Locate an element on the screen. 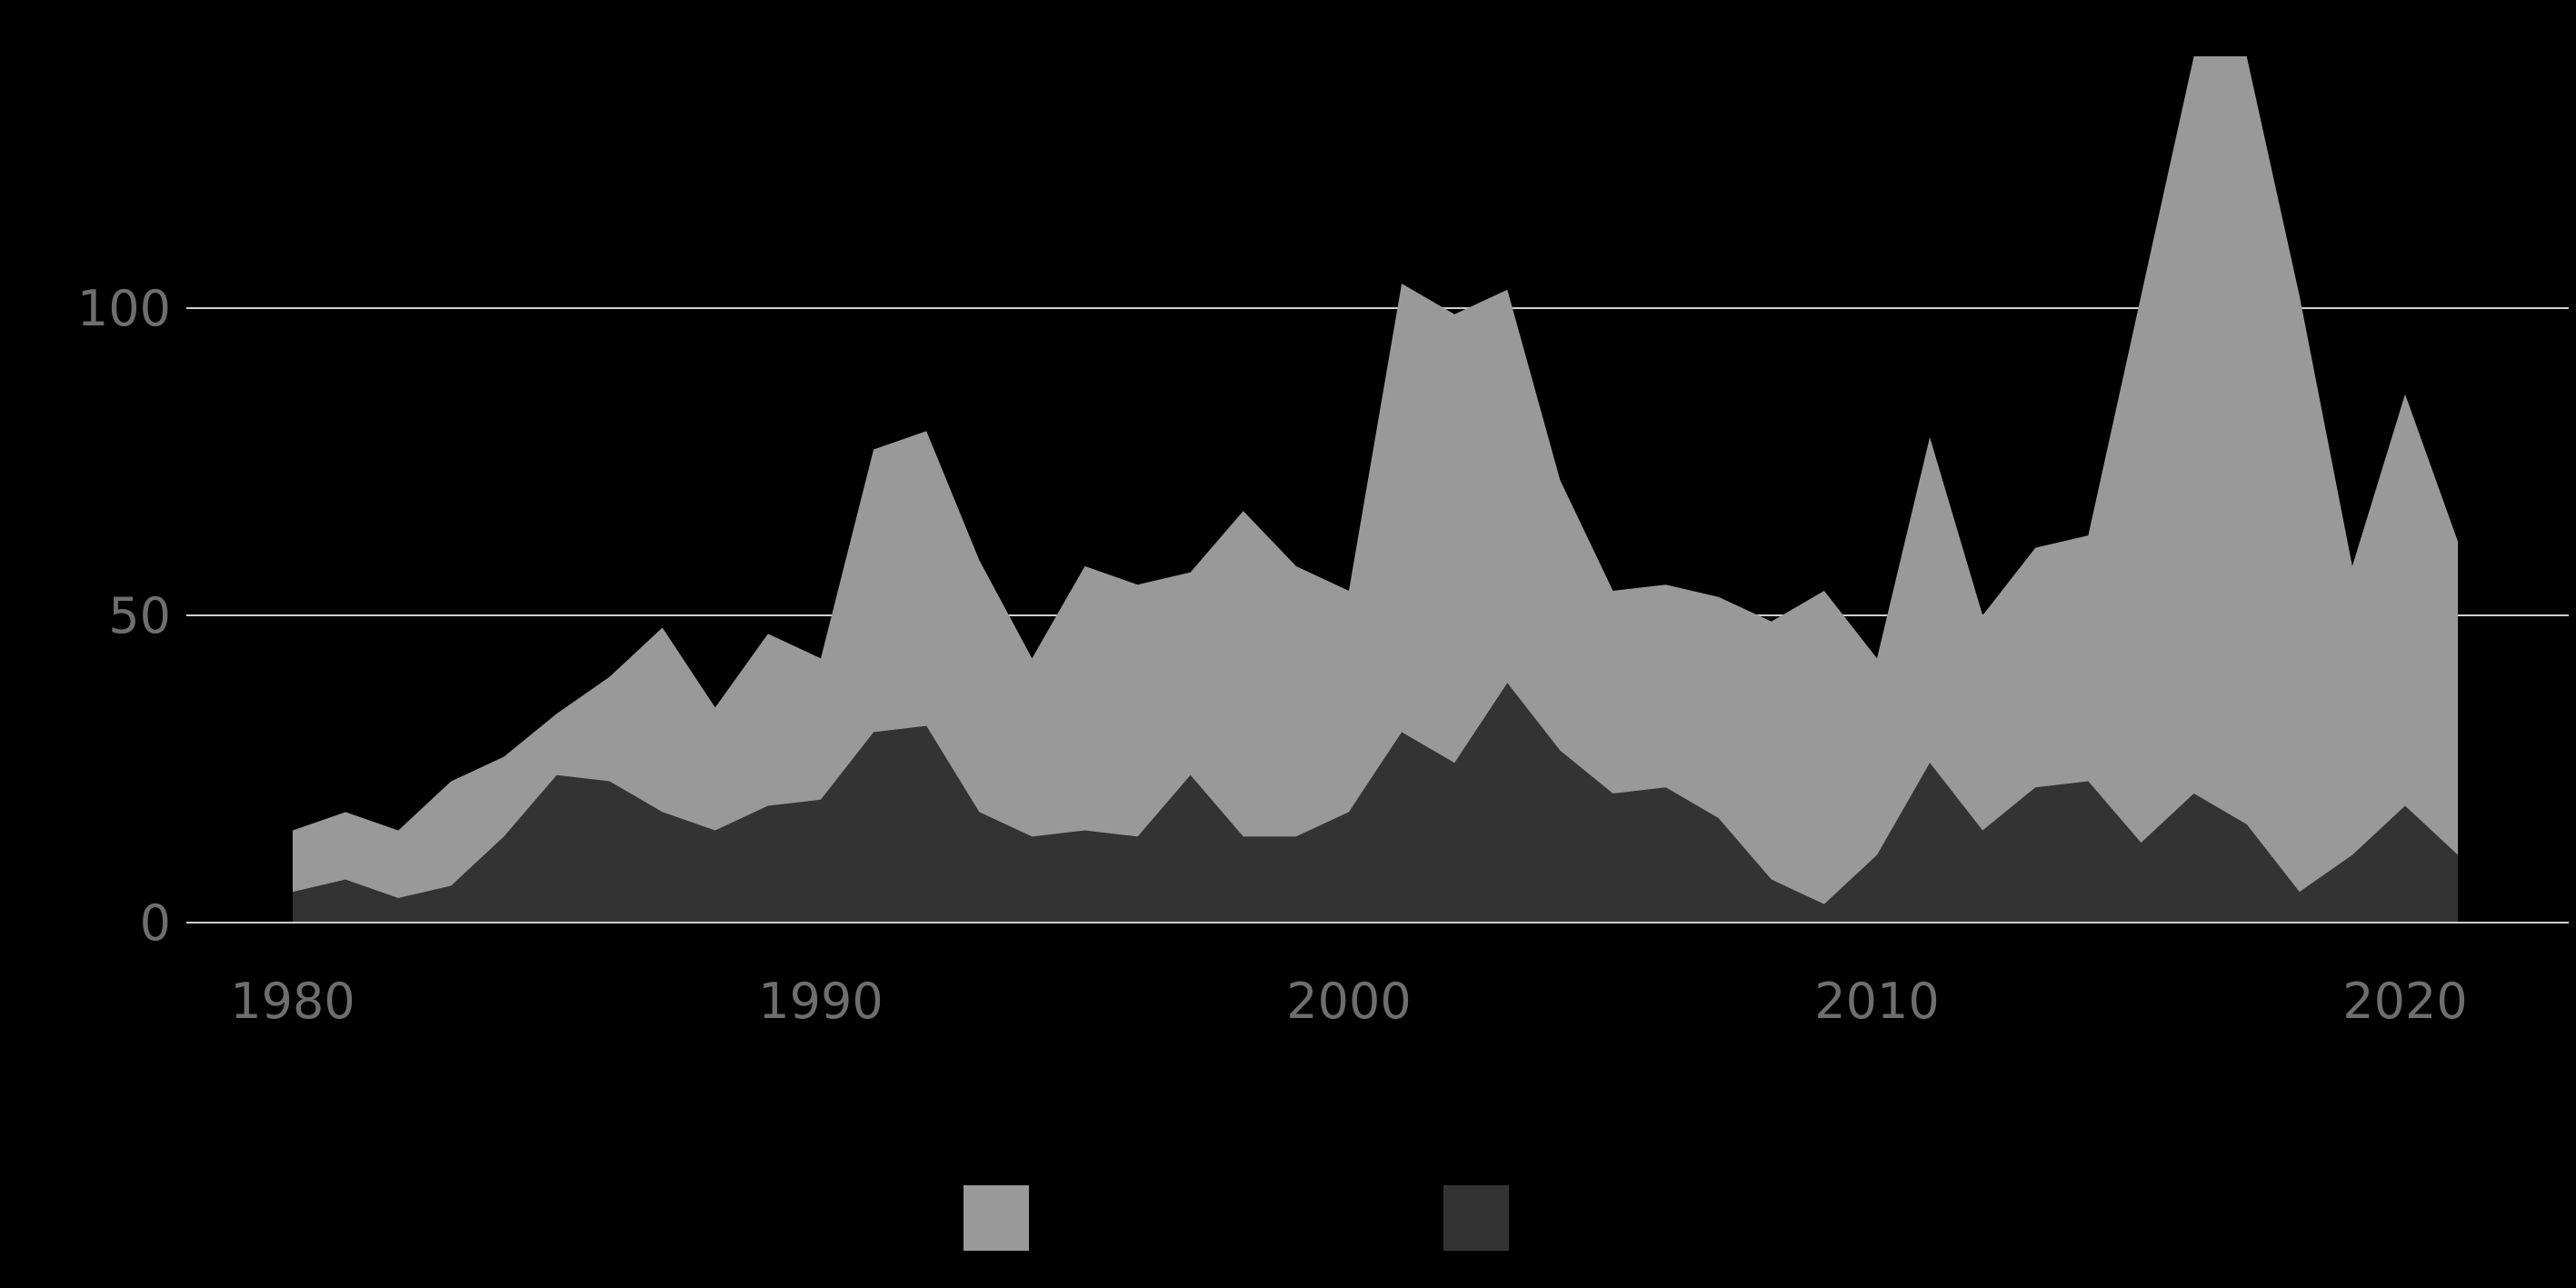 This screenshot has width=2576, height=1288. y-tick-label: 100 is located at coordinates (124, 308).